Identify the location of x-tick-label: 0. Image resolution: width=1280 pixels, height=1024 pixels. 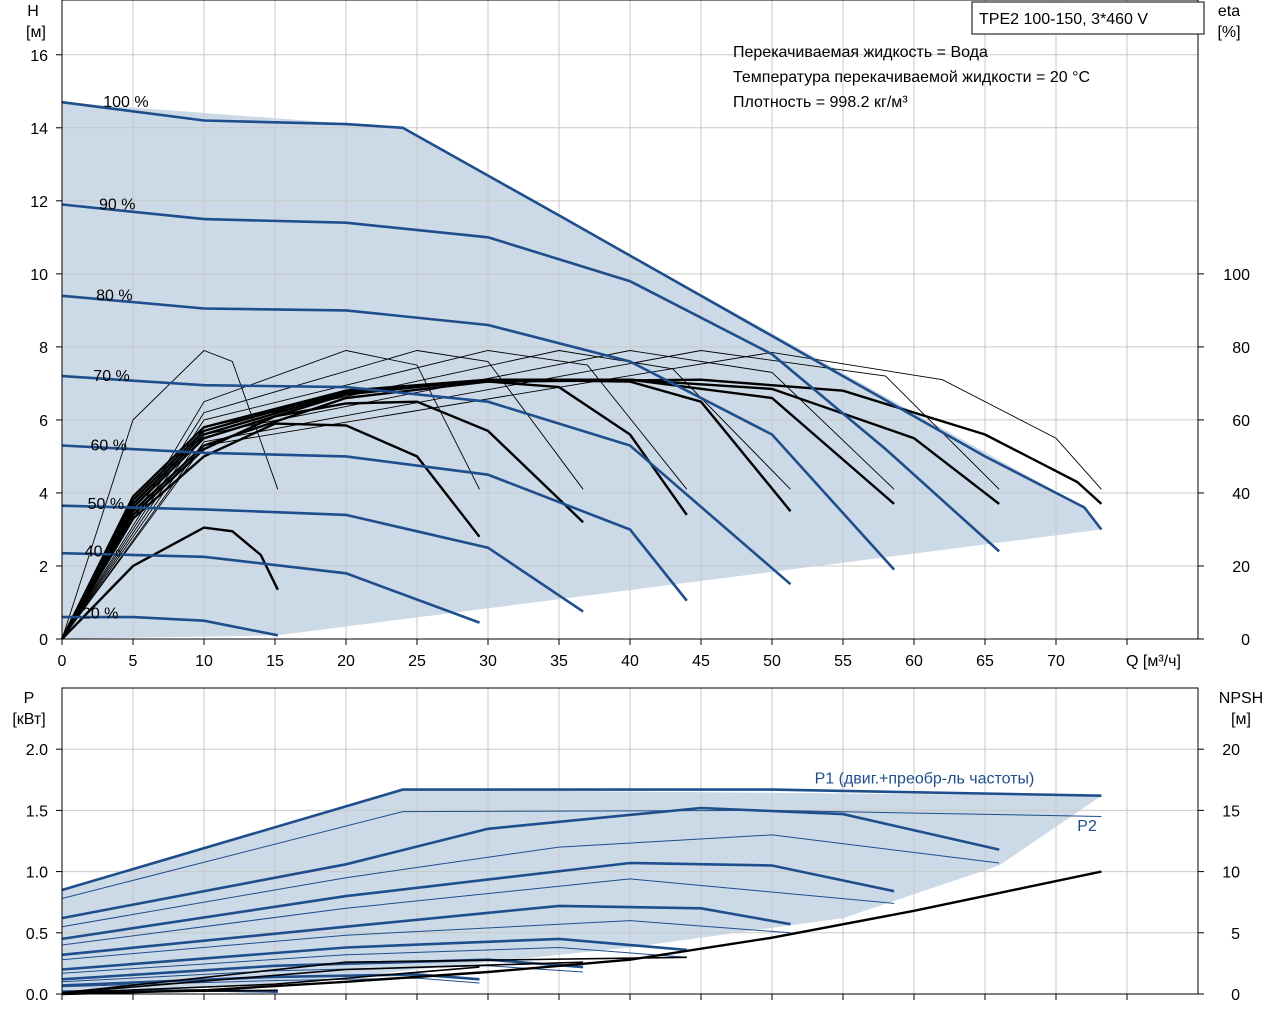
(62, 661).